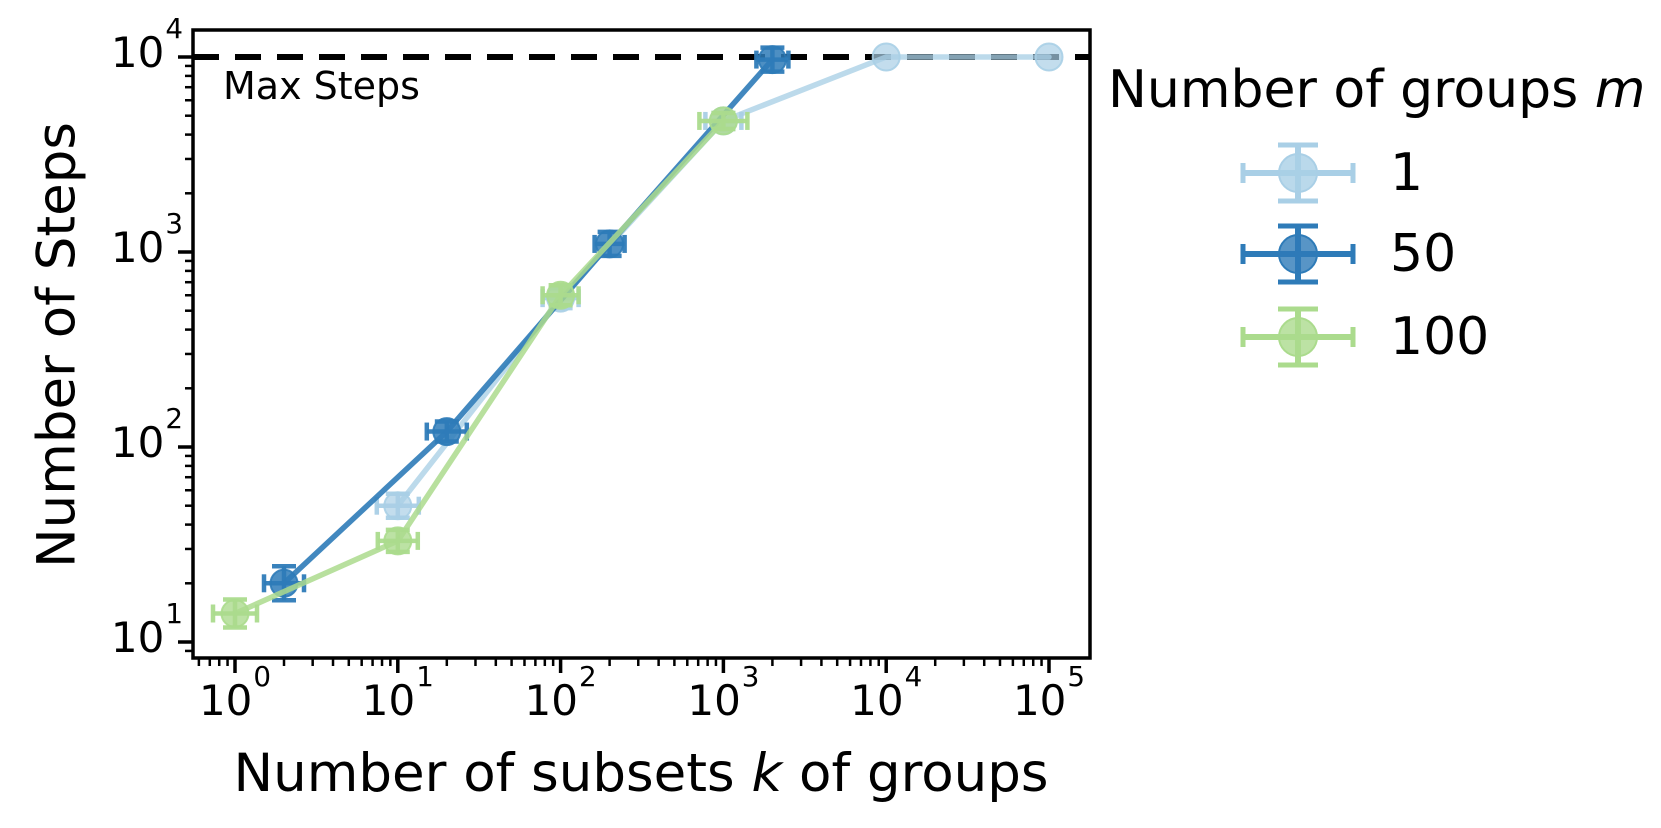  Describe the element at coordinates (146, 629) in the screenshot. I see `y-tick-label: 10¹` at that location.